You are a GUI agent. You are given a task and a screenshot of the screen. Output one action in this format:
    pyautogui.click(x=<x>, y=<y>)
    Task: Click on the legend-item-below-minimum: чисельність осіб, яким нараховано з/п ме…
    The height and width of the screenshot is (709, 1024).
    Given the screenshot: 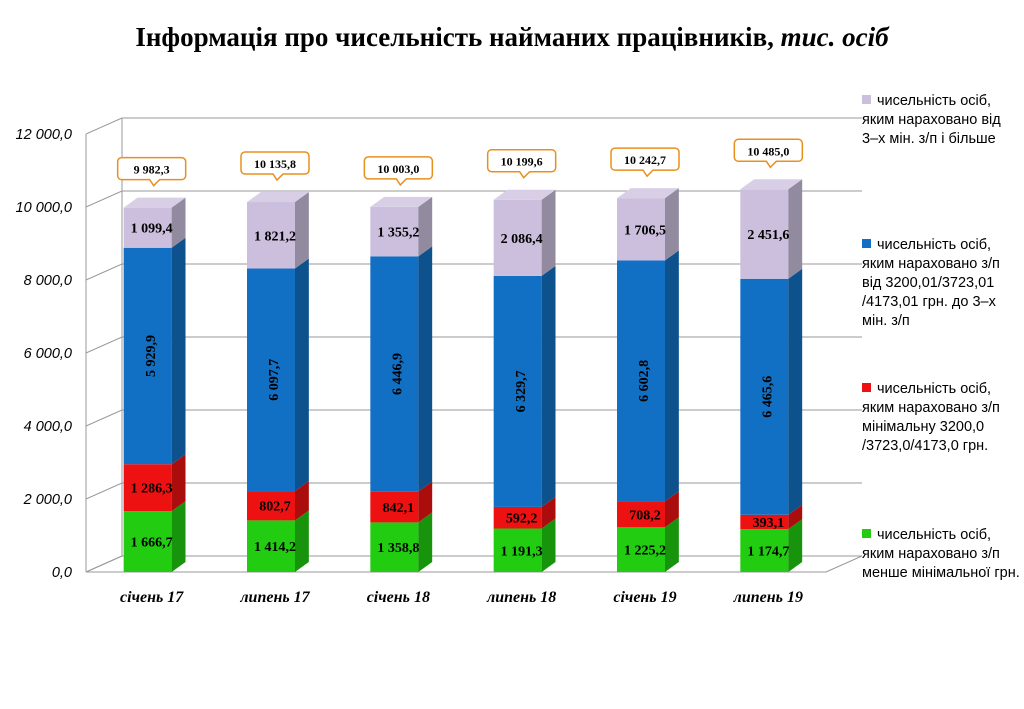 What is the action you would take?
    pyautogui.click(x=941, y=554)
    